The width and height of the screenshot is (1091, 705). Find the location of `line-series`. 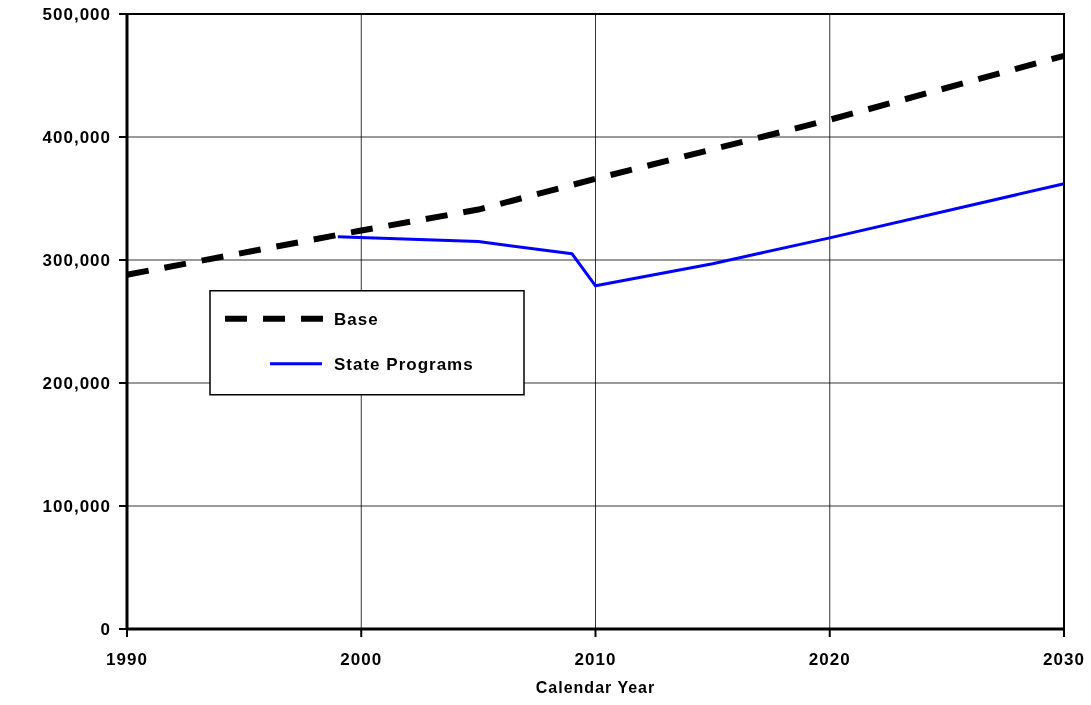

line-series is located at coordinates (701, 235).